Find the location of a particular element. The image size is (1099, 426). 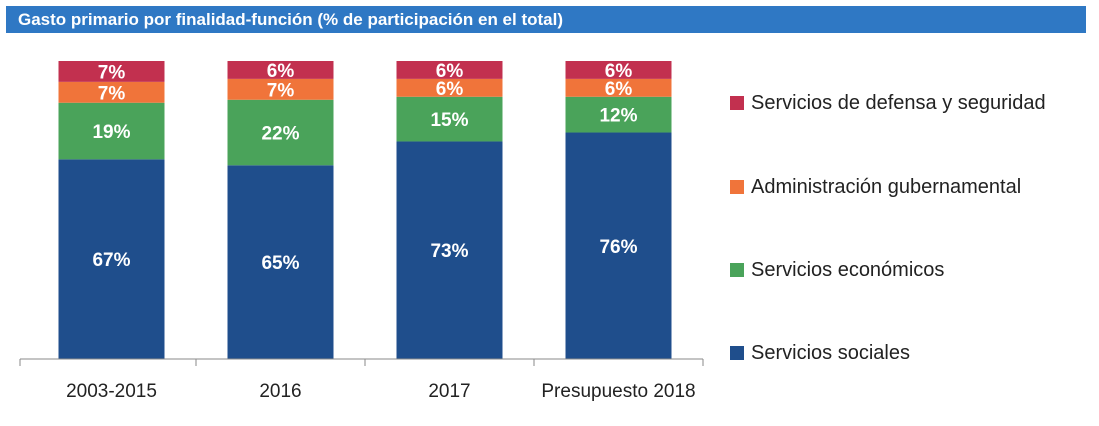

legend-item: Servicios económicos is located at coordinates (837, 270).